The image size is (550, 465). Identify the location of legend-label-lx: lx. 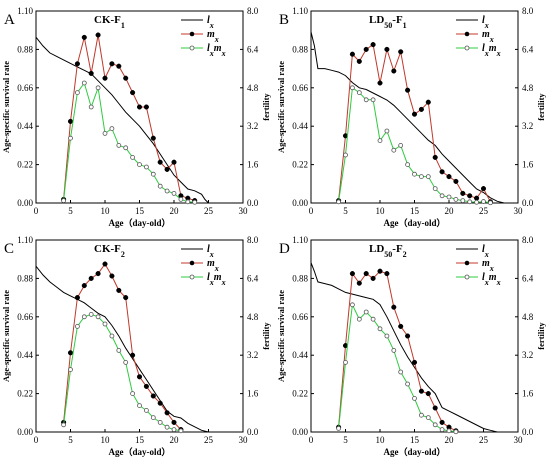
(485, 22).